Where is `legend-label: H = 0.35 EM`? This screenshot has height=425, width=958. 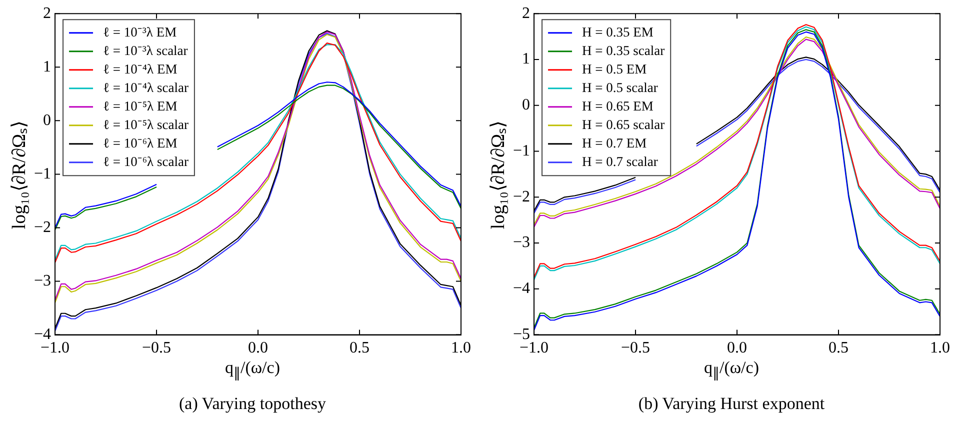
legend-label: H = 0.35 EM is located at coordinates (618, 32).